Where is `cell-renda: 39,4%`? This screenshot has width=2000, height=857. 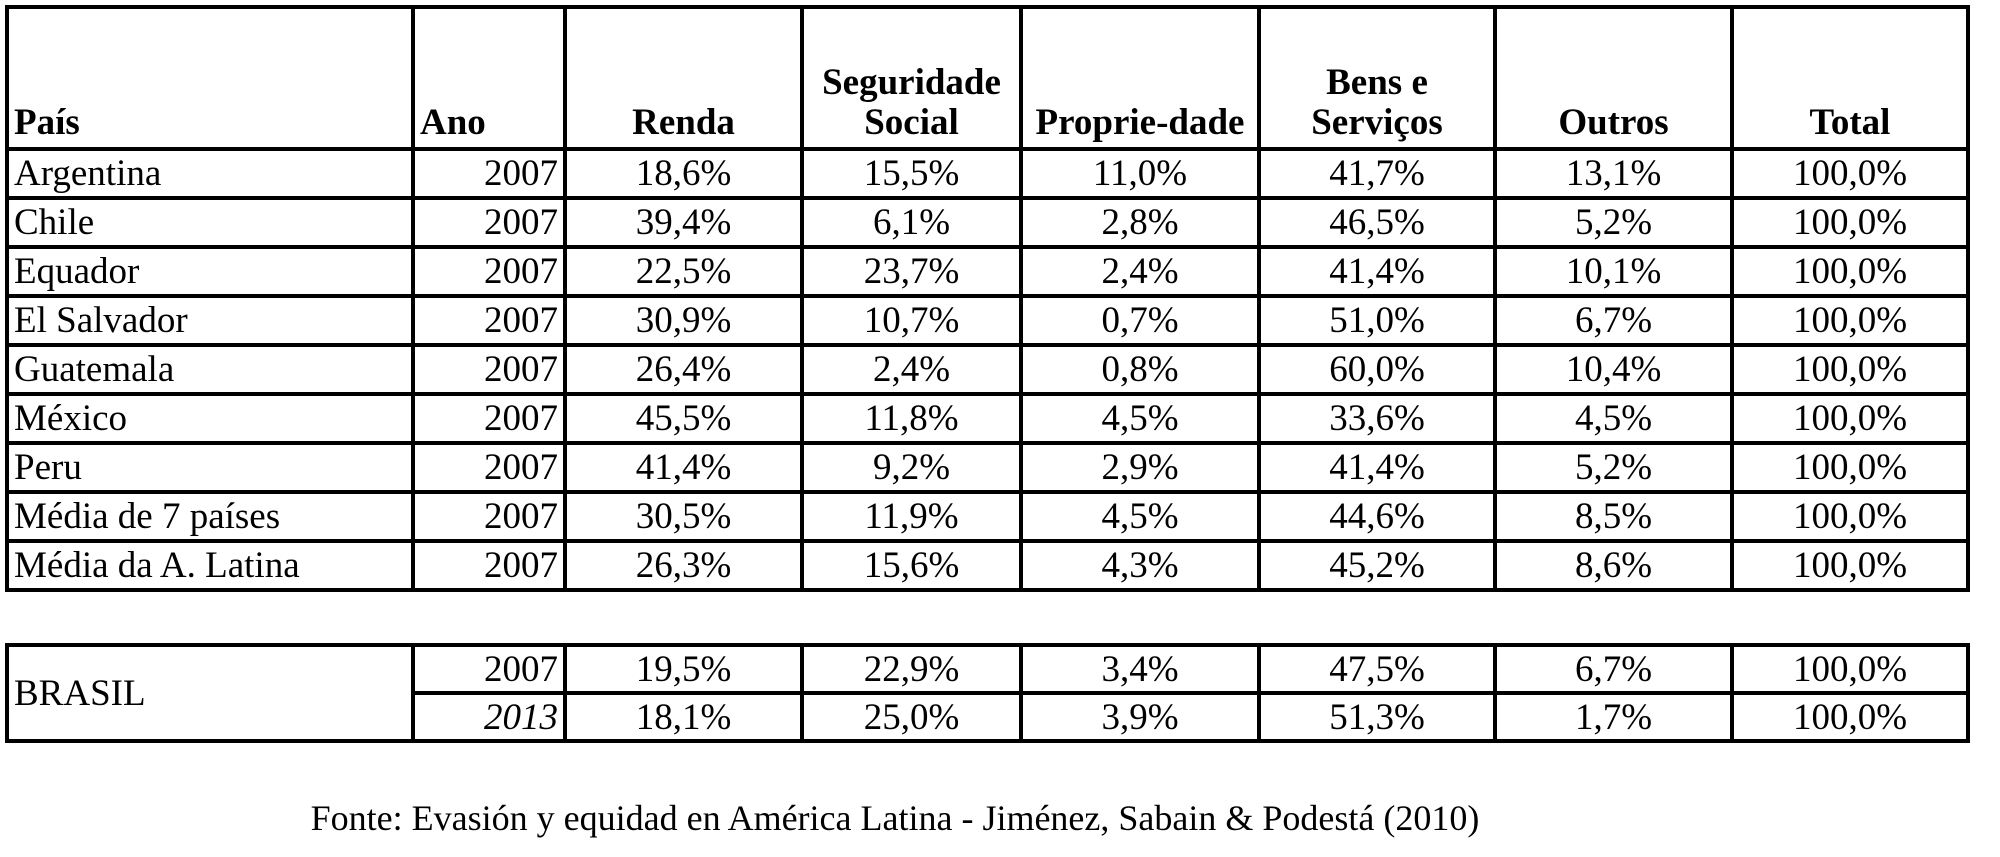
cell-renda: 39,4% is located at coordinates (683, 222).